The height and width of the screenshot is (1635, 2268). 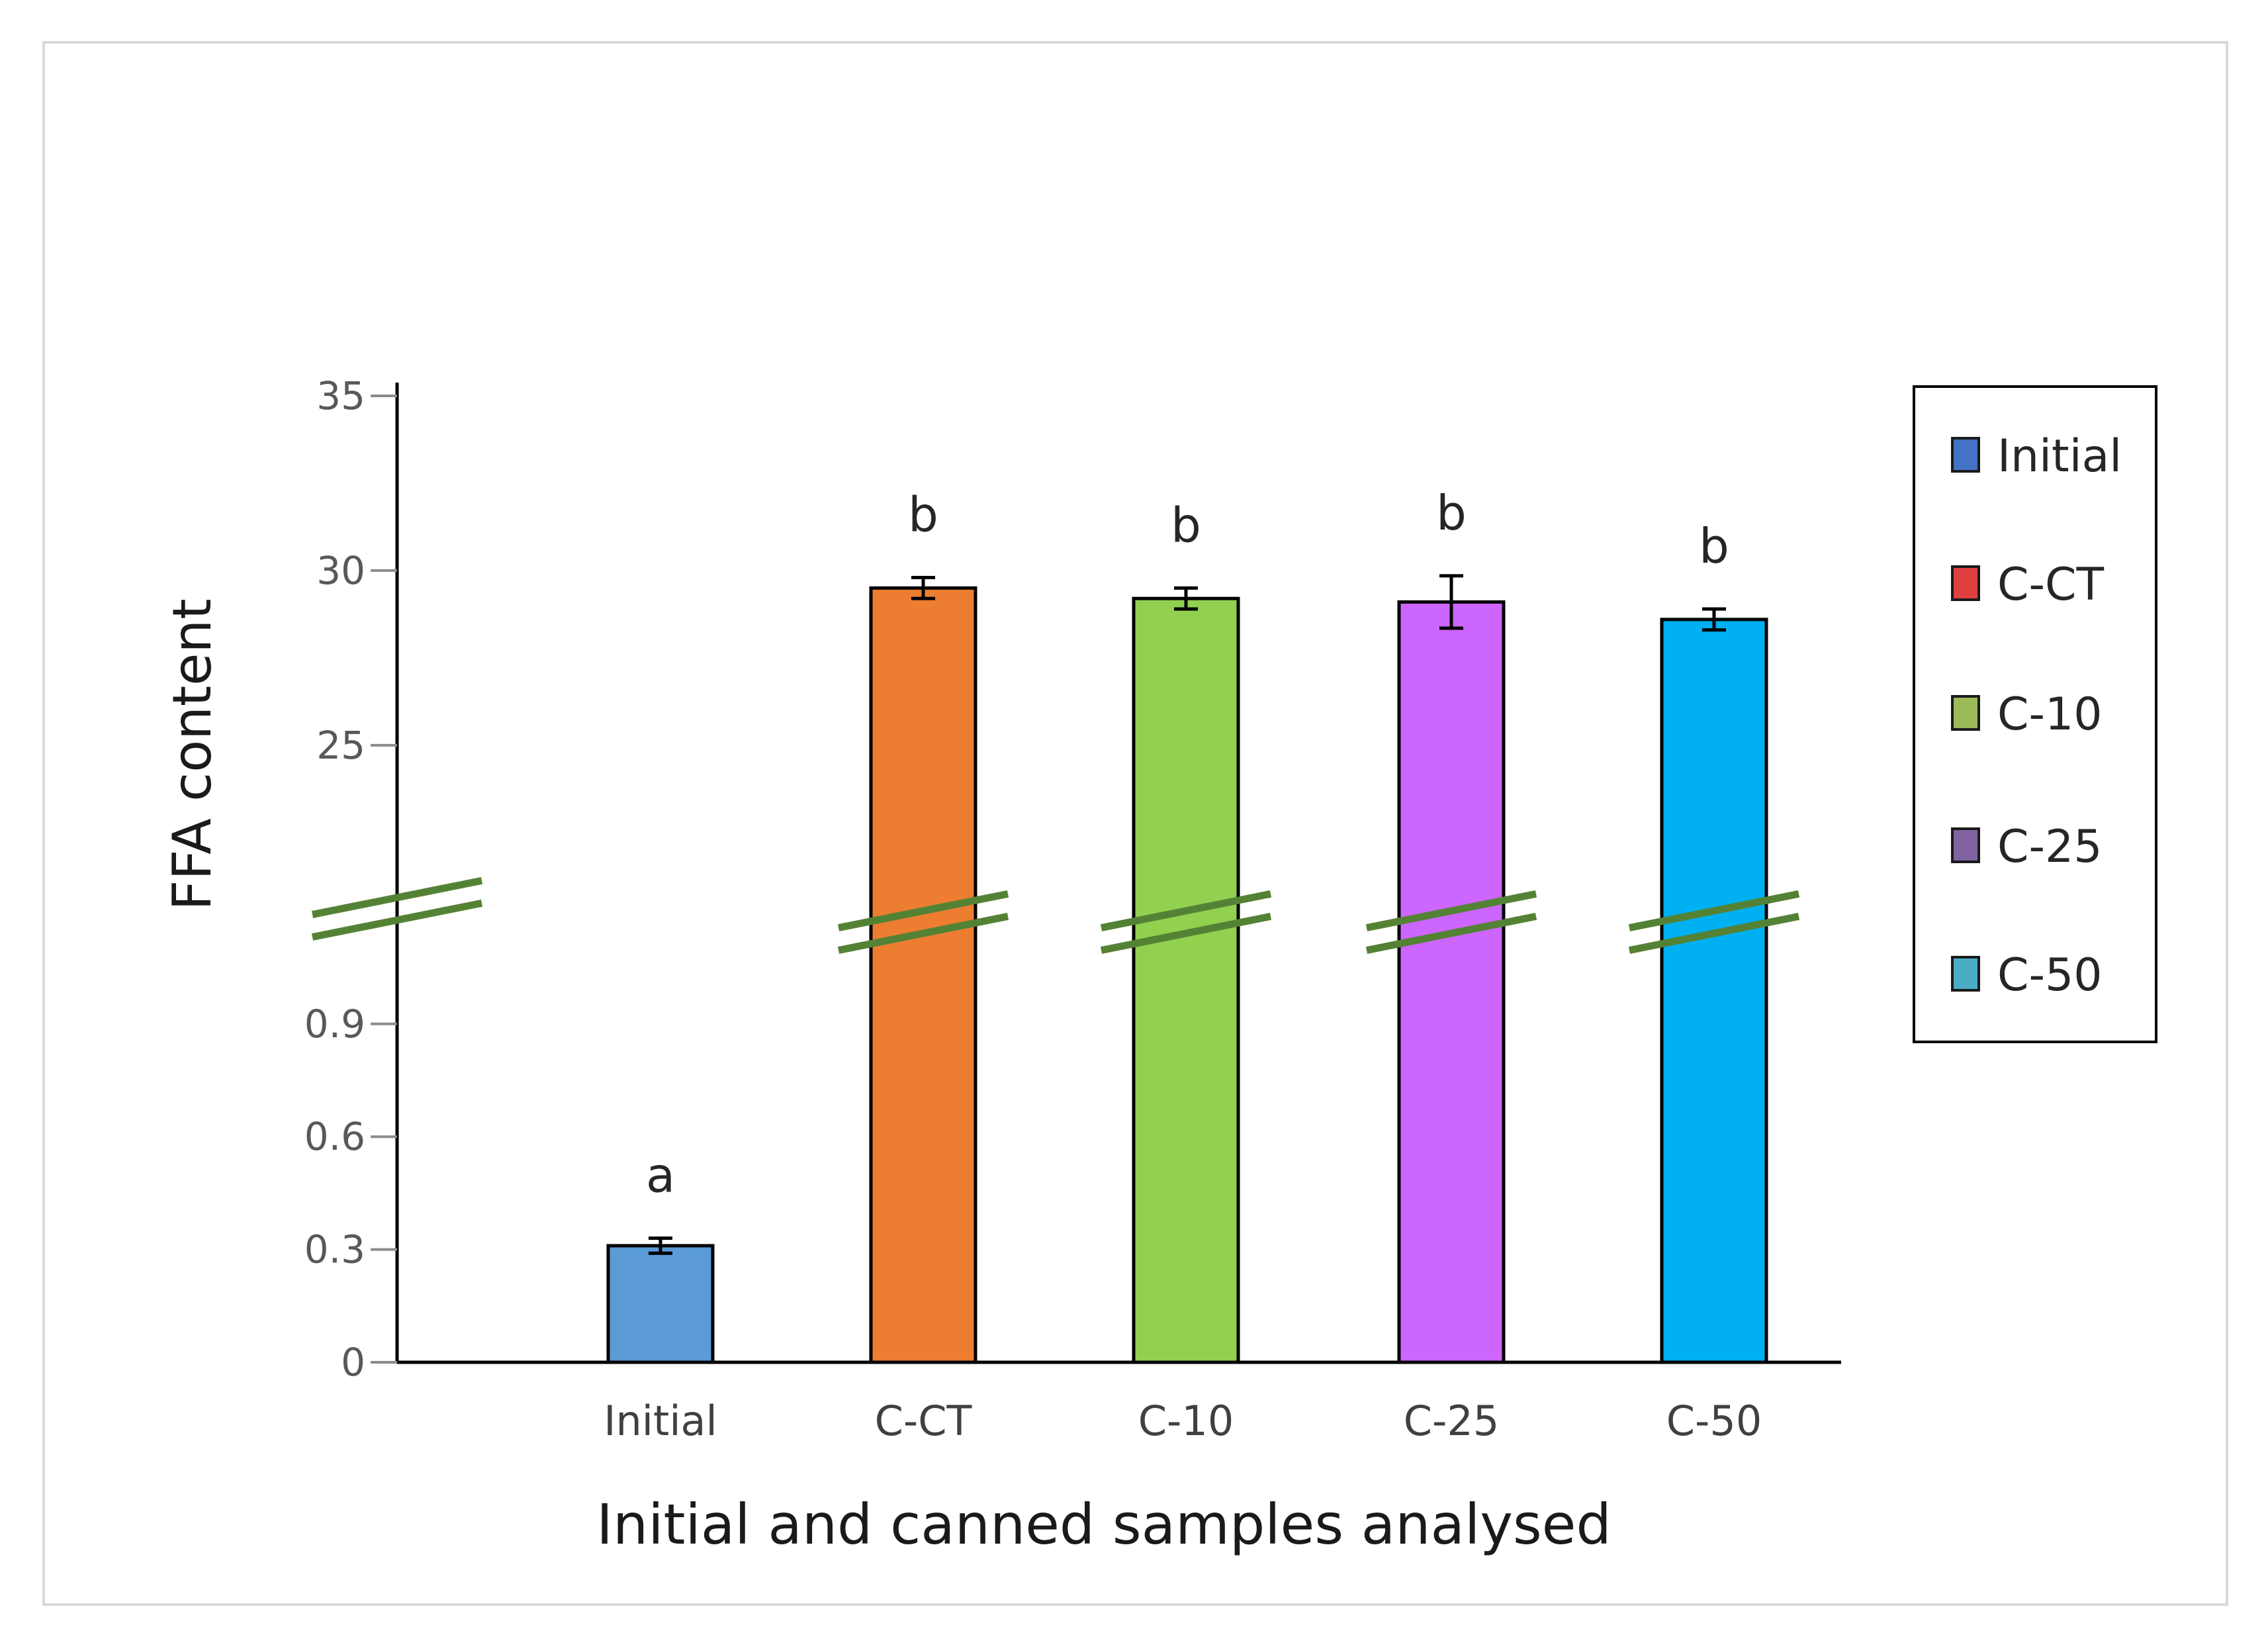 What do you see at coordinates (334, 1136) in the screenshot?
I see `y-tick-label: 0.6` at bounding box center [334, 1136].